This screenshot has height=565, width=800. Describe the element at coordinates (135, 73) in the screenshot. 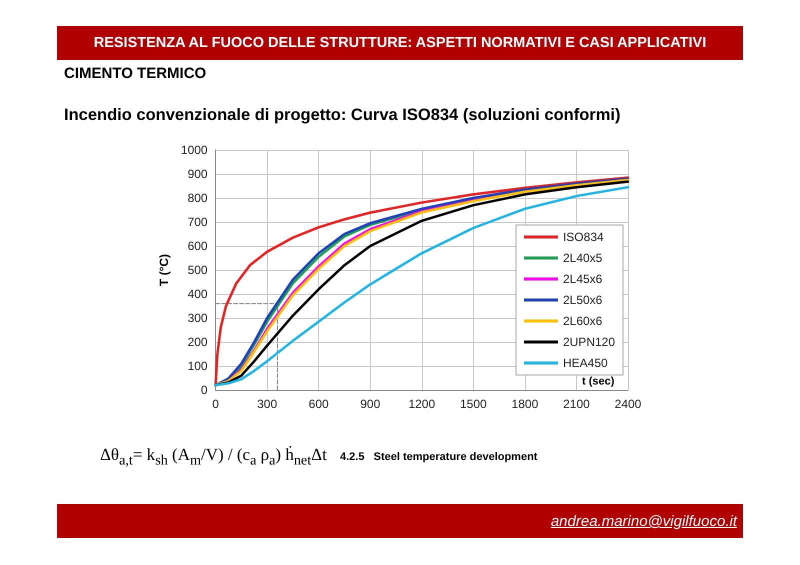

I see `chart-subtitle: CIMENTO TERMICO` at that location.